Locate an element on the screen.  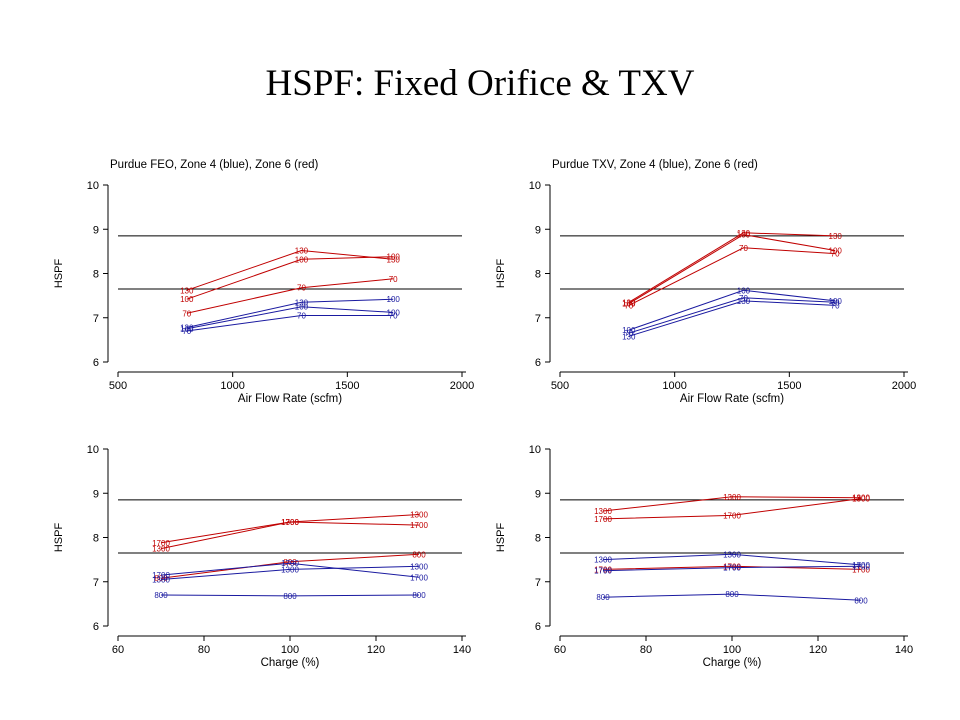
x-tick-label: 100 is located at coordinates (290, 650).